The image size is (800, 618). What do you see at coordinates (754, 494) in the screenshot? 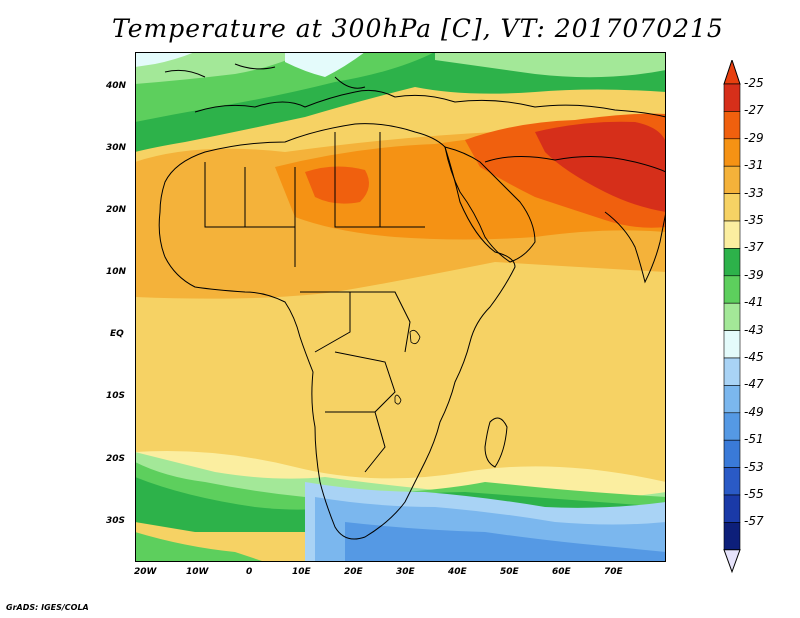
I see `colorbar-label: -55` at bounding box center [754, 494].